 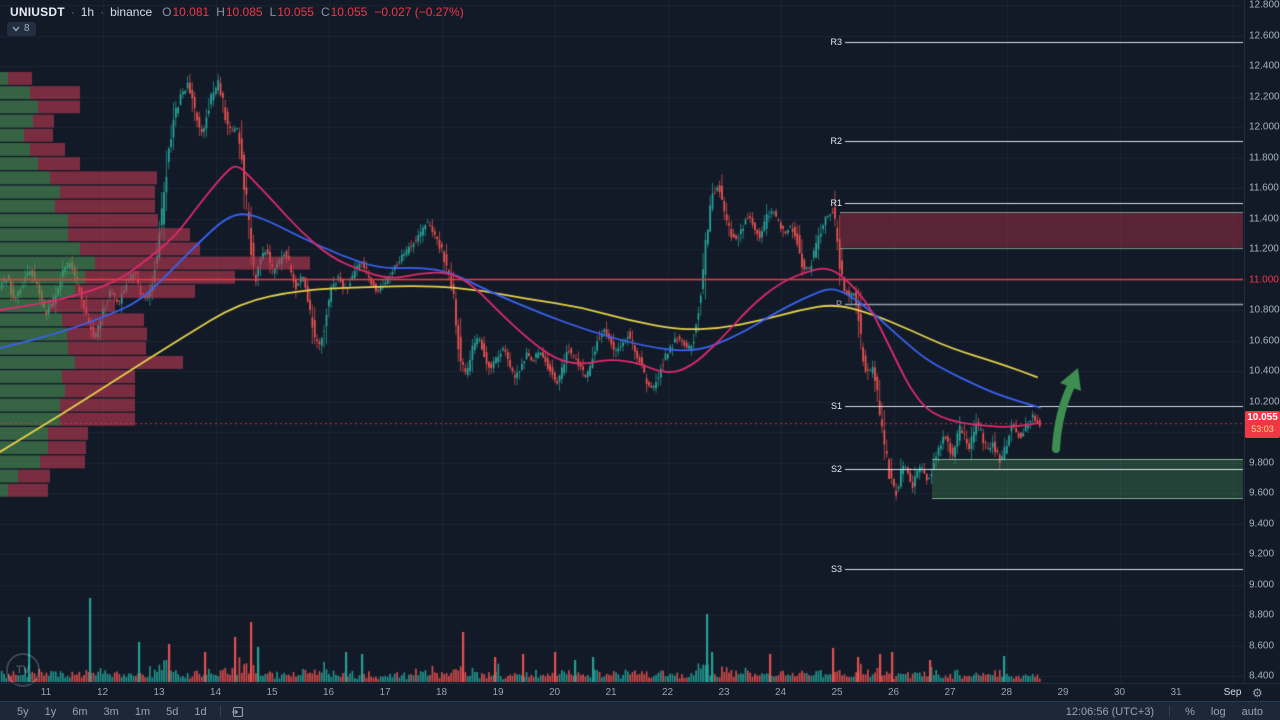 I want to click on price-tick-label: 10.600, so click(x=1264, y=341).